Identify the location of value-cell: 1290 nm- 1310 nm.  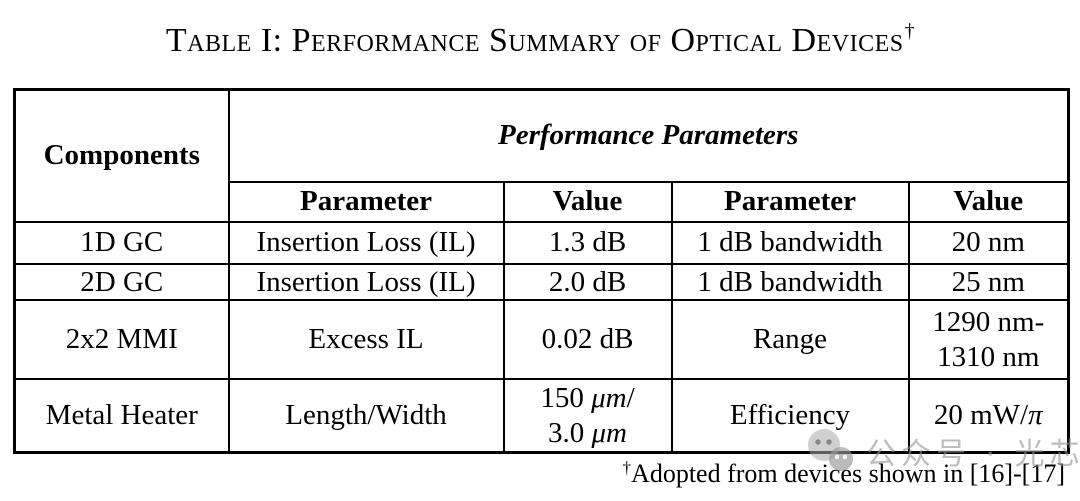
(988, 340).